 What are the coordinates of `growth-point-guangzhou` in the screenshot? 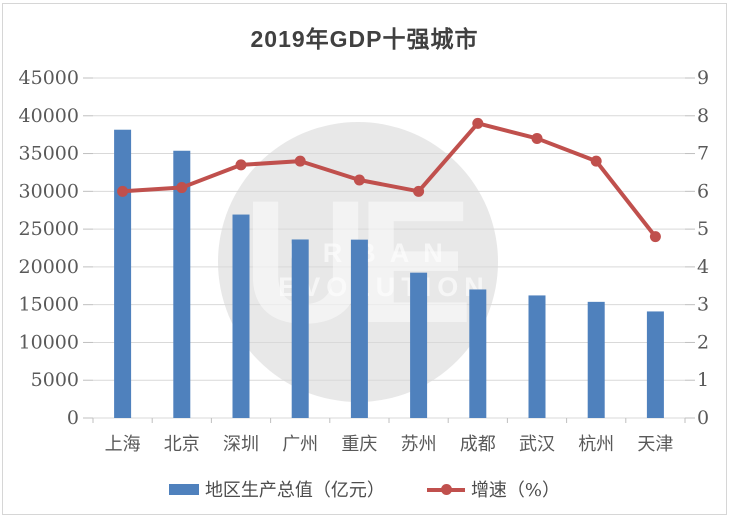 It's located at (300, 161).